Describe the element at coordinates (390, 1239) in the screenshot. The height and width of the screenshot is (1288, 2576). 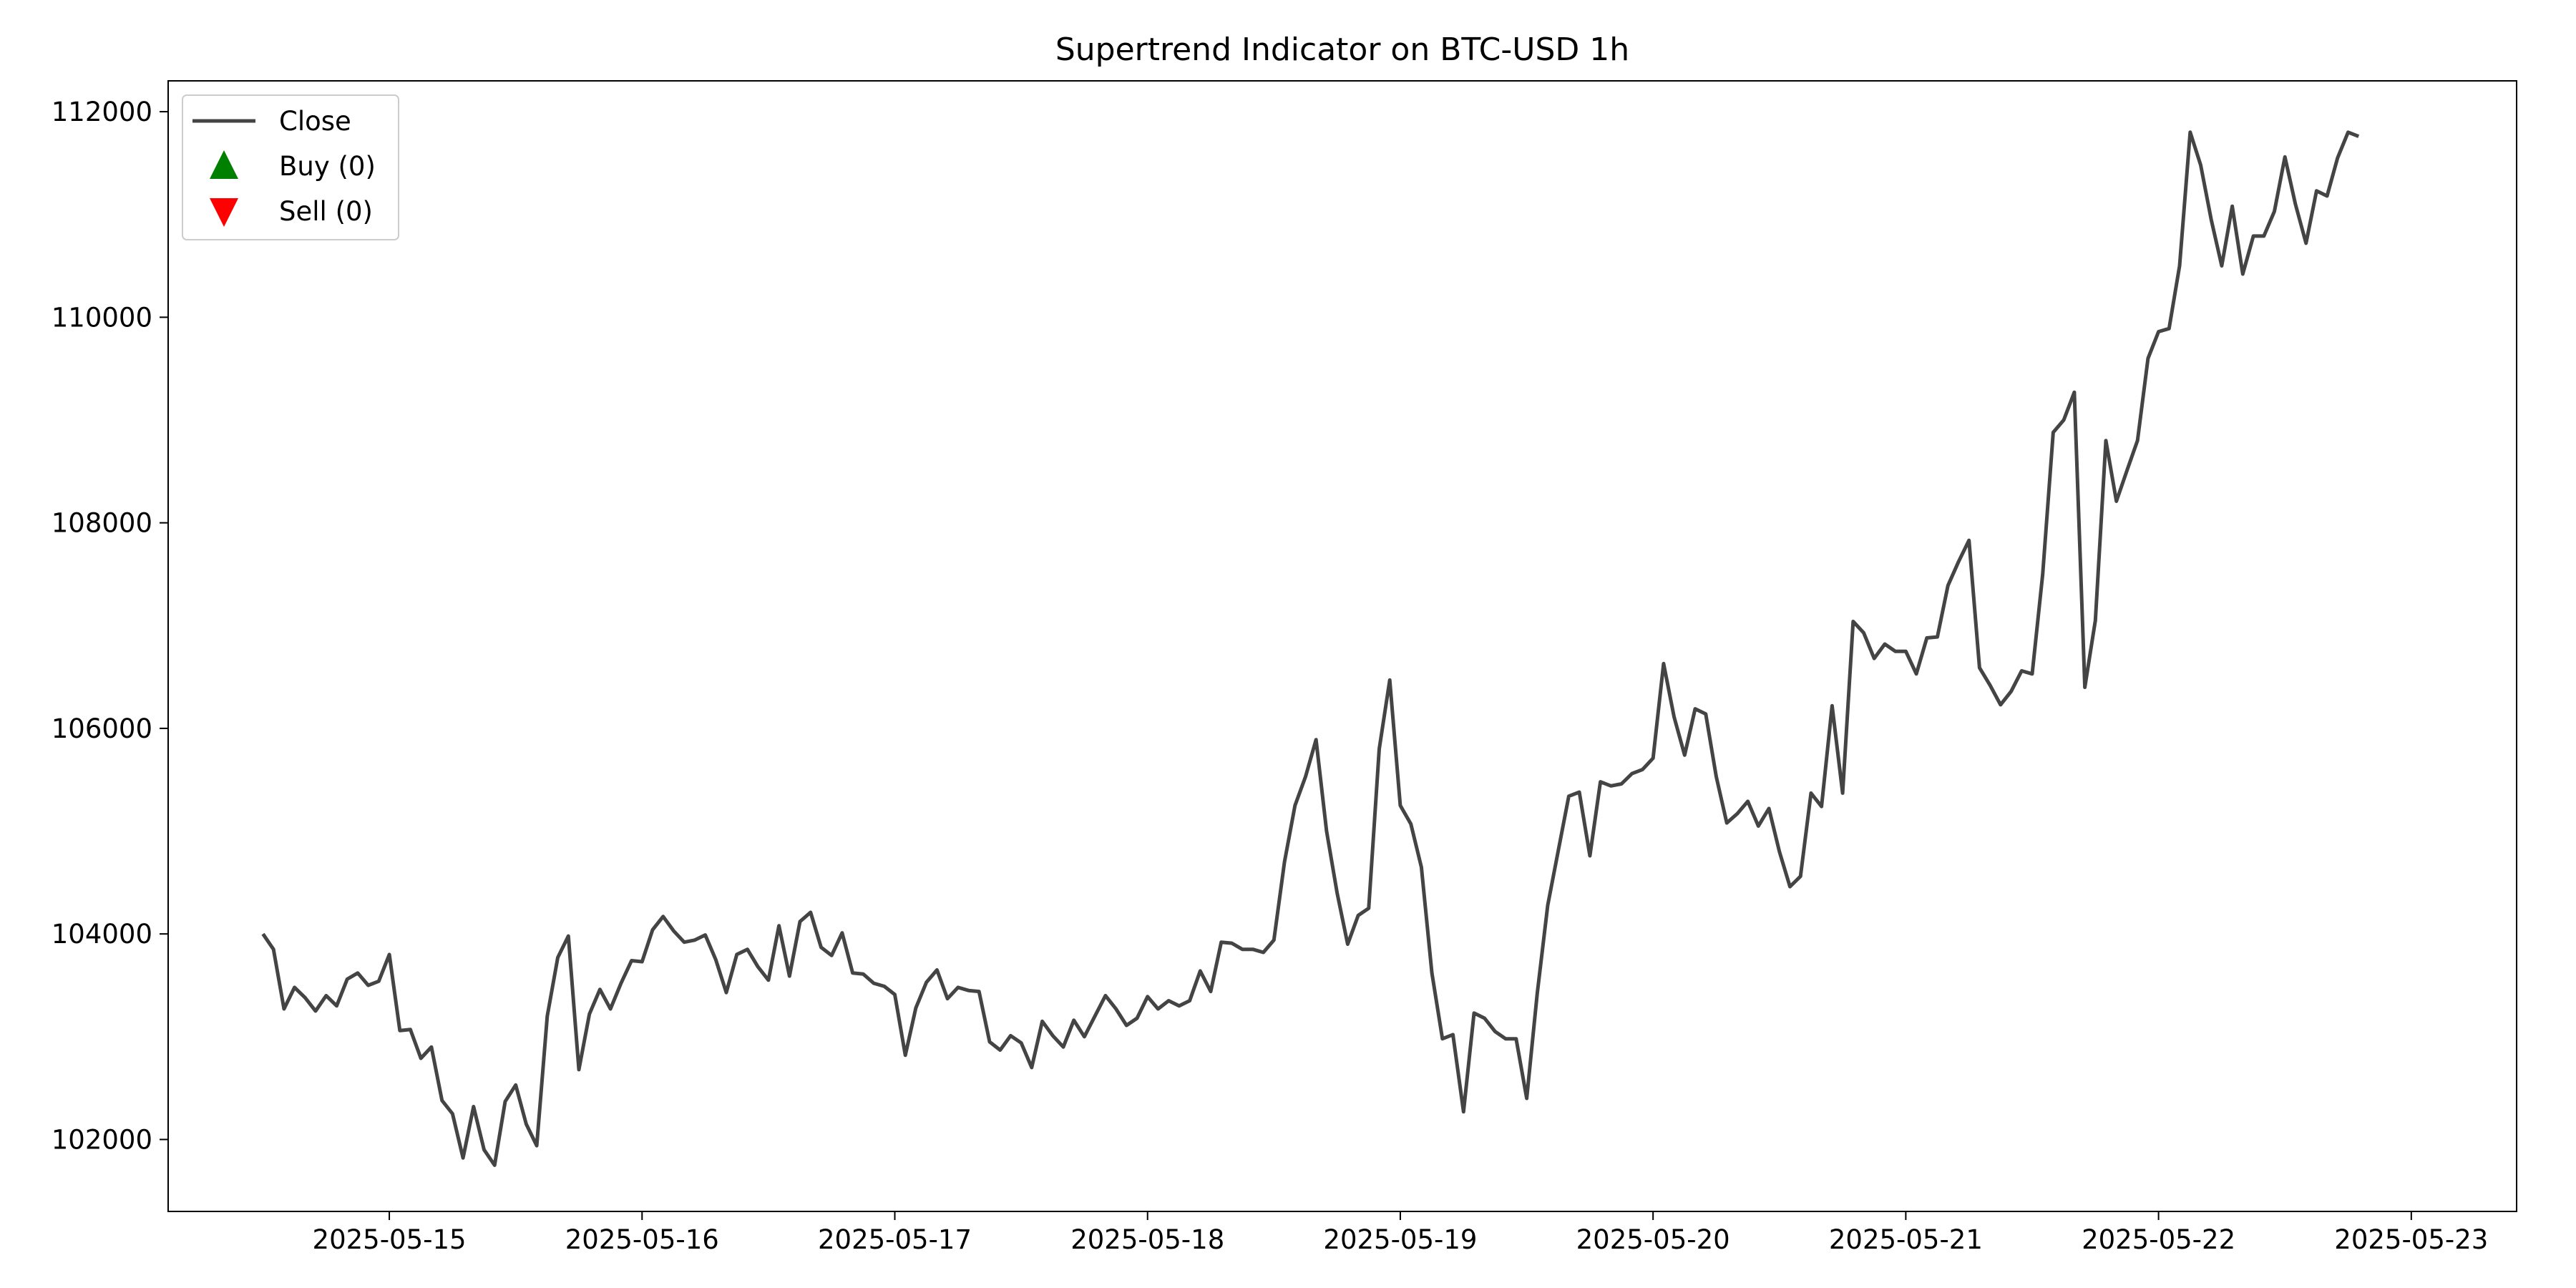
I see `x-tick-label: 2025-05-15` at that location.